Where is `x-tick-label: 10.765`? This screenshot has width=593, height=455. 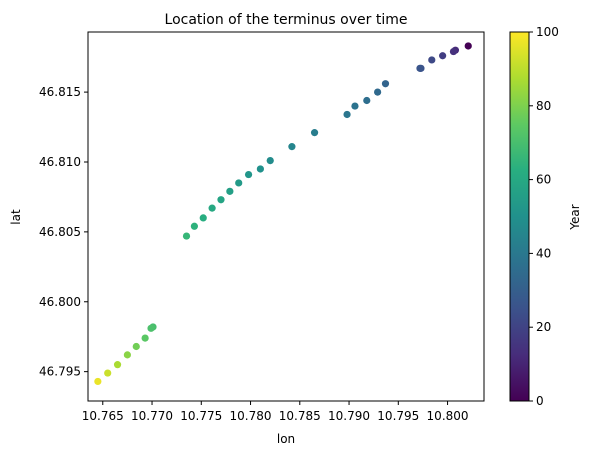
x-tick-label: 10.765 is located at coordinates (103, 416).